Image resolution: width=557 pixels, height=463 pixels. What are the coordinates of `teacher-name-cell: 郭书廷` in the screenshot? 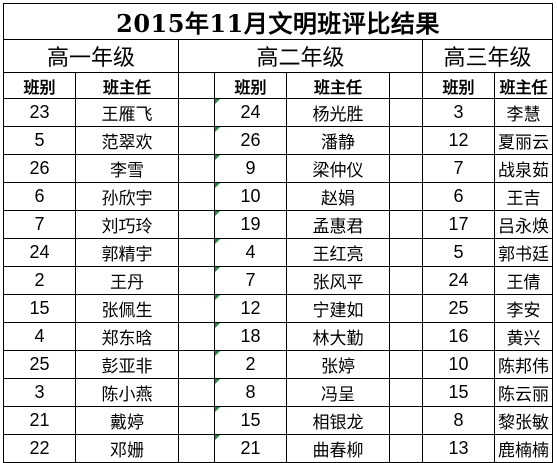 It's located at (523, 252).